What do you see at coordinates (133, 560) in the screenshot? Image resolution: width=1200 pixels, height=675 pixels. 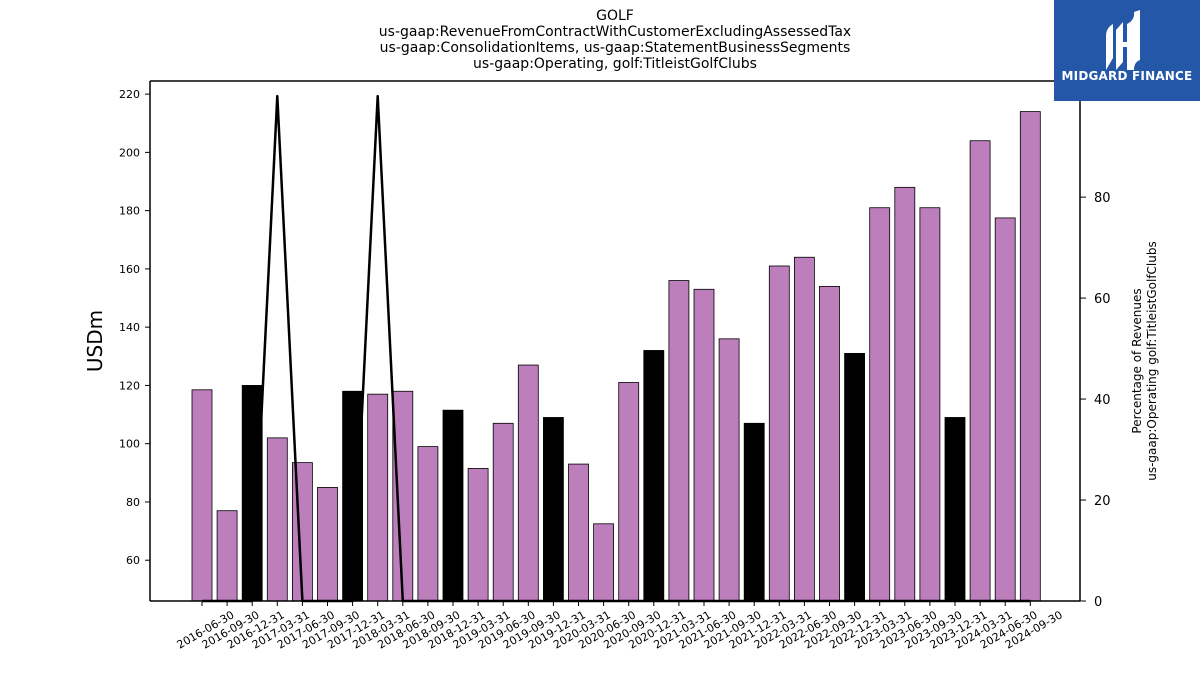 I see `y-tick-label: 60` at bounding box center [133, 560].